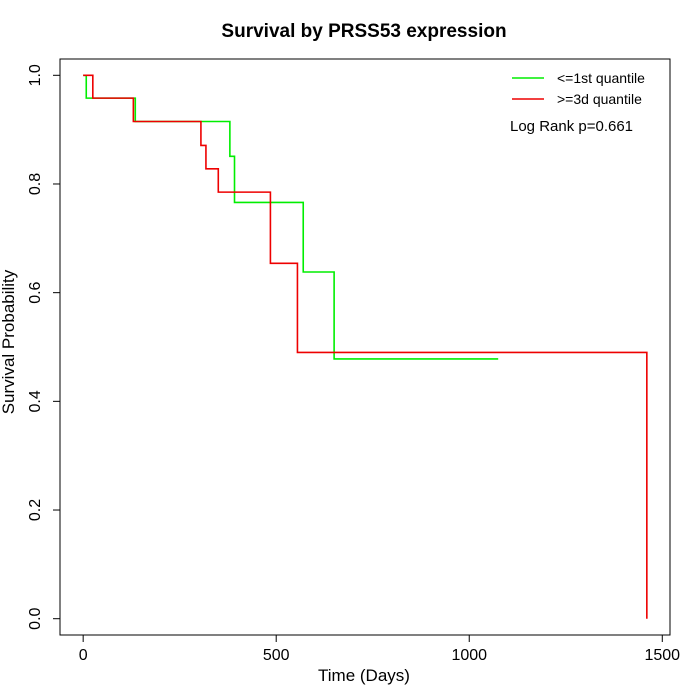  I want to click on y-tick-label: 0.4, so click(35, 401).